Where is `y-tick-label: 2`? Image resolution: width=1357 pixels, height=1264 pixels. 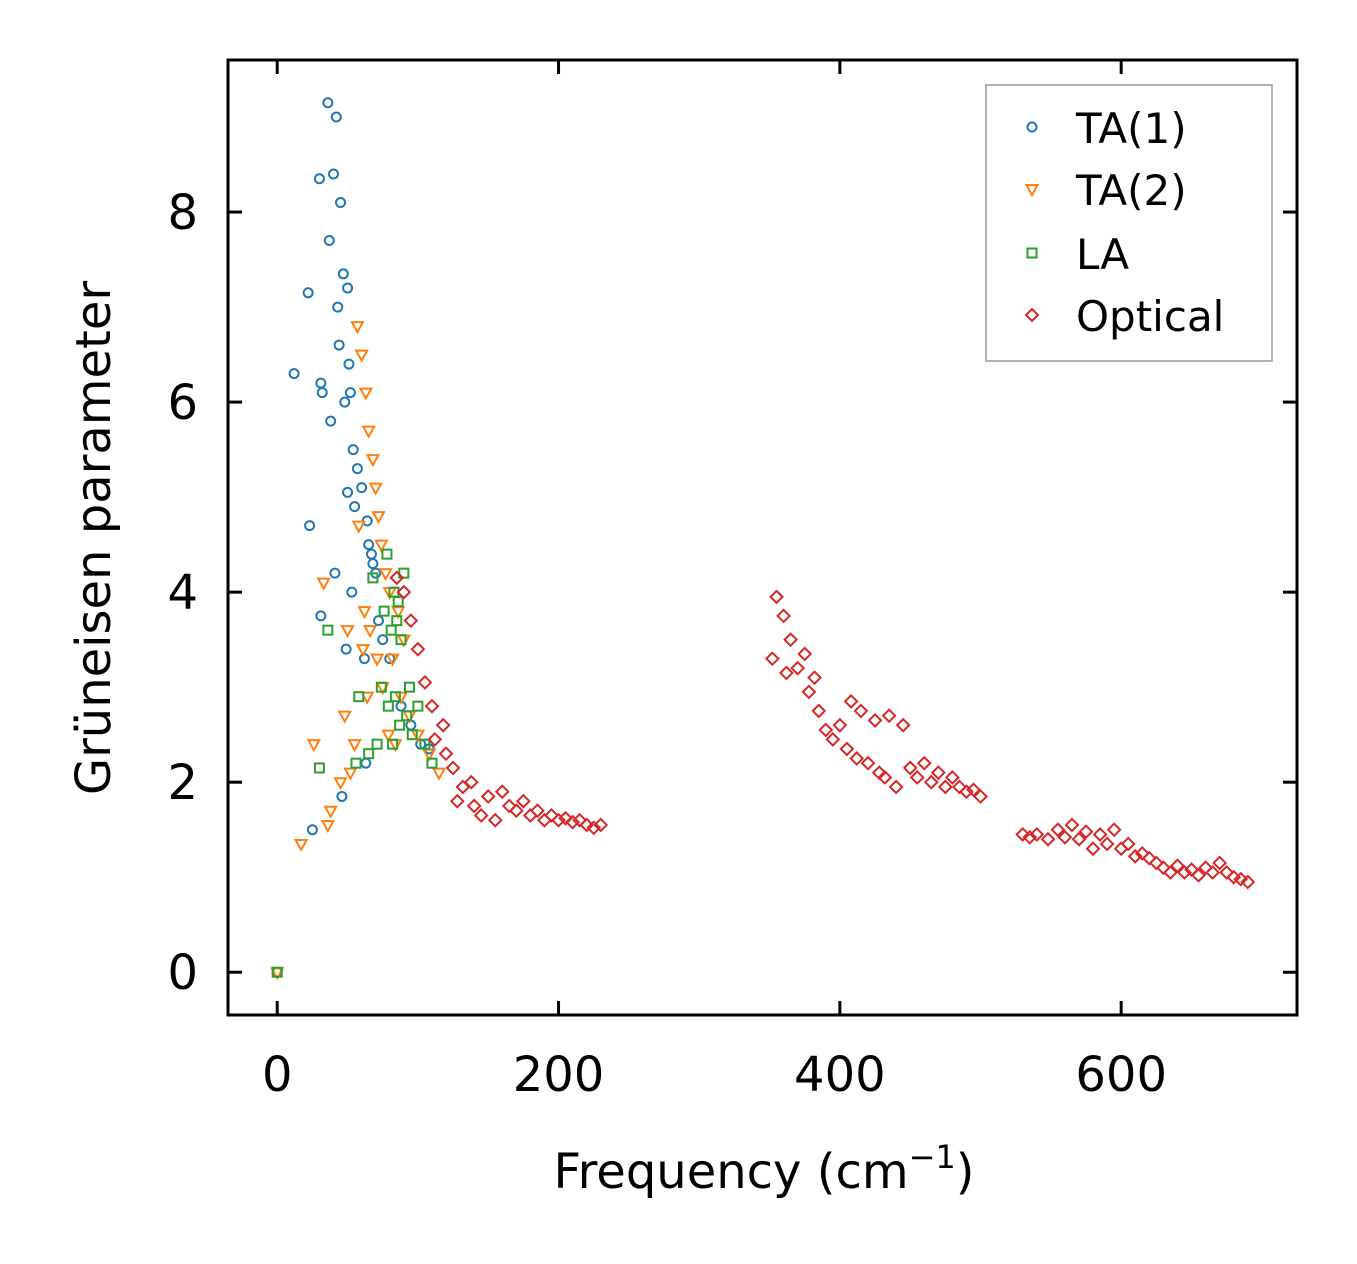
y-tick-label: 2 is located at coordinates (182, 783).